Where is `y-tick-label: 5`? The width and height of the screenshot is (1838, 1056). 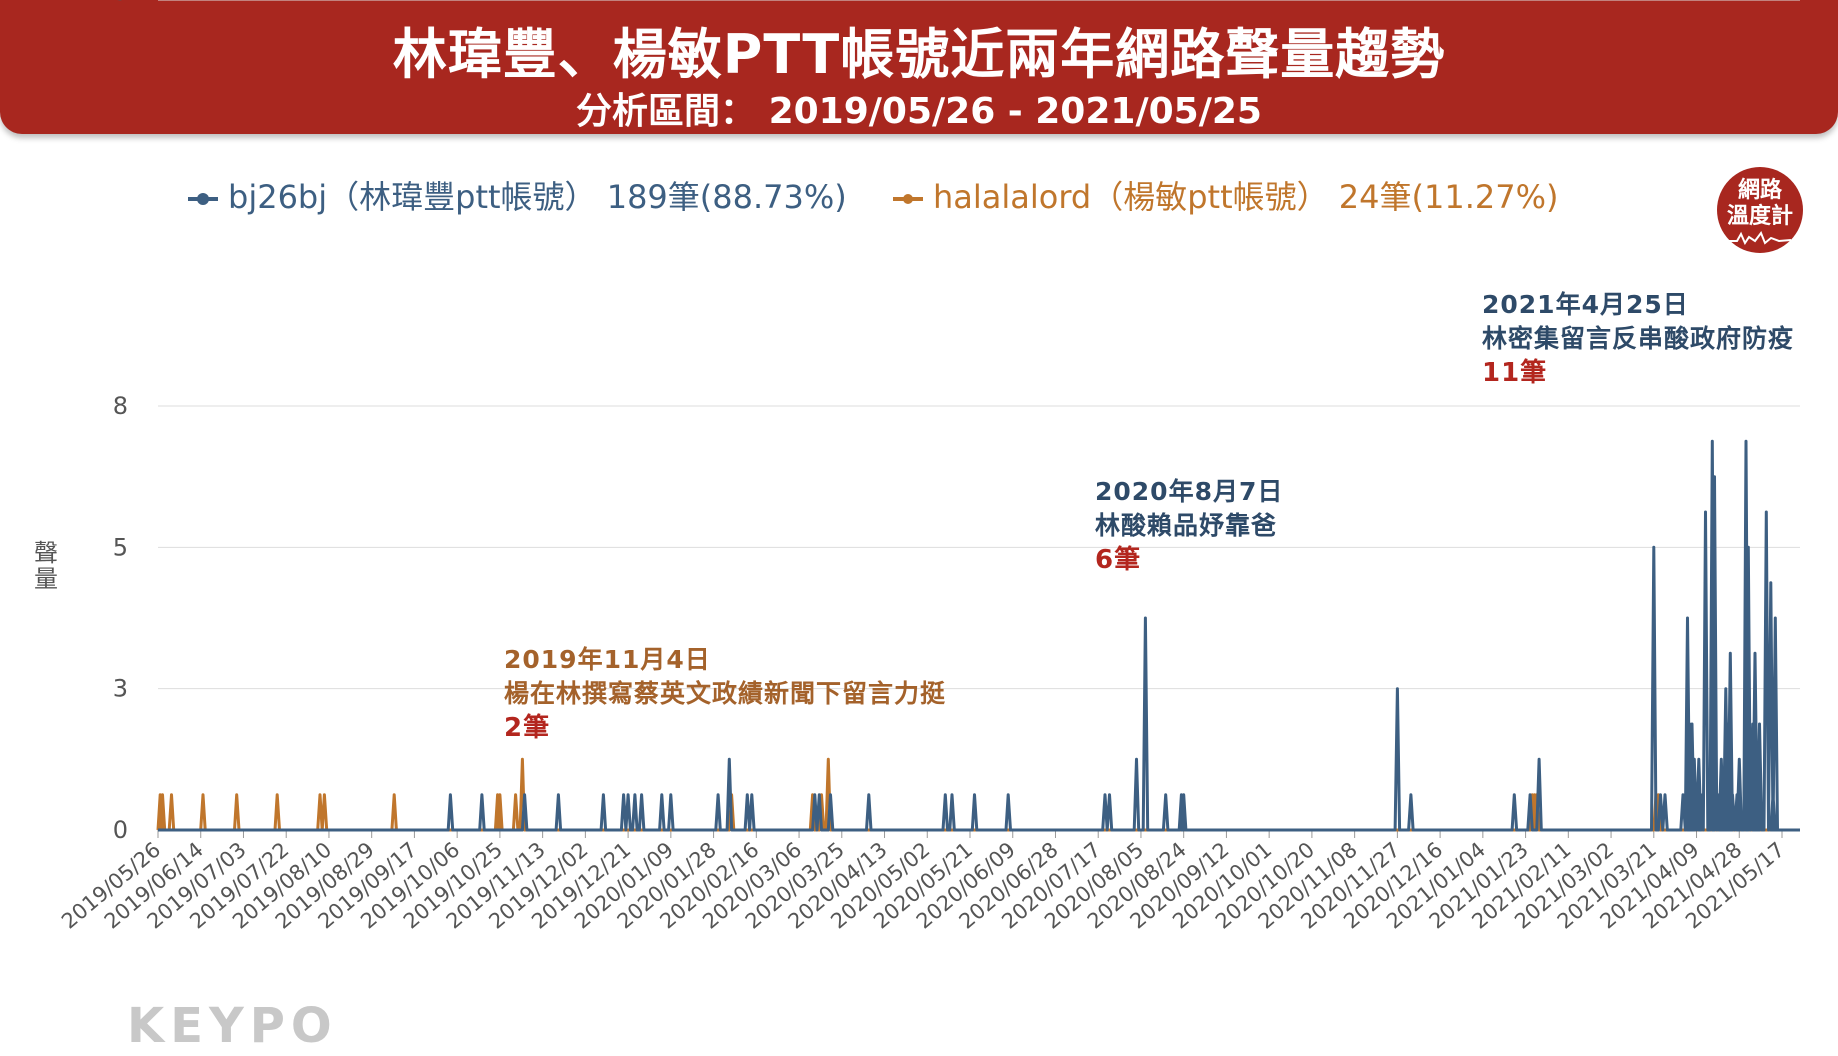 y-tick-label: 5 is located at coordinates (120, 547).